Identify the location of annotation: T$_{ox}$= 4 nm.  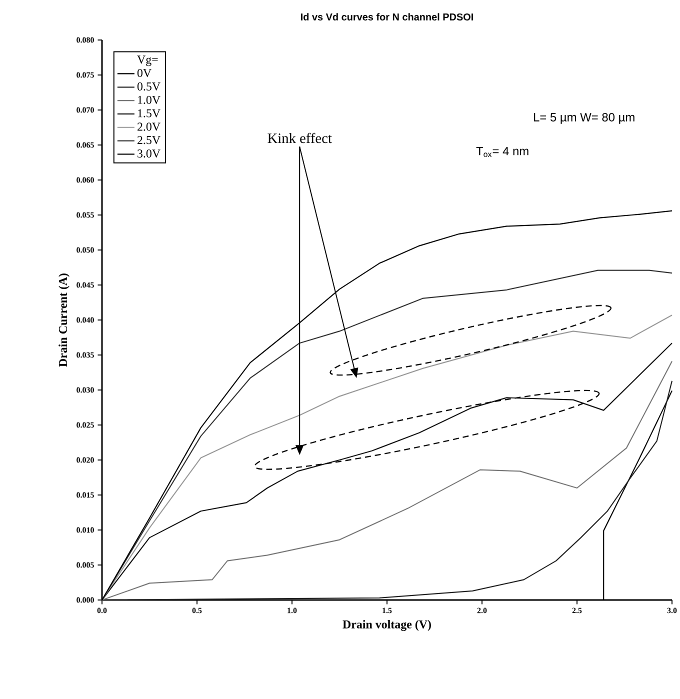
(502, 152).